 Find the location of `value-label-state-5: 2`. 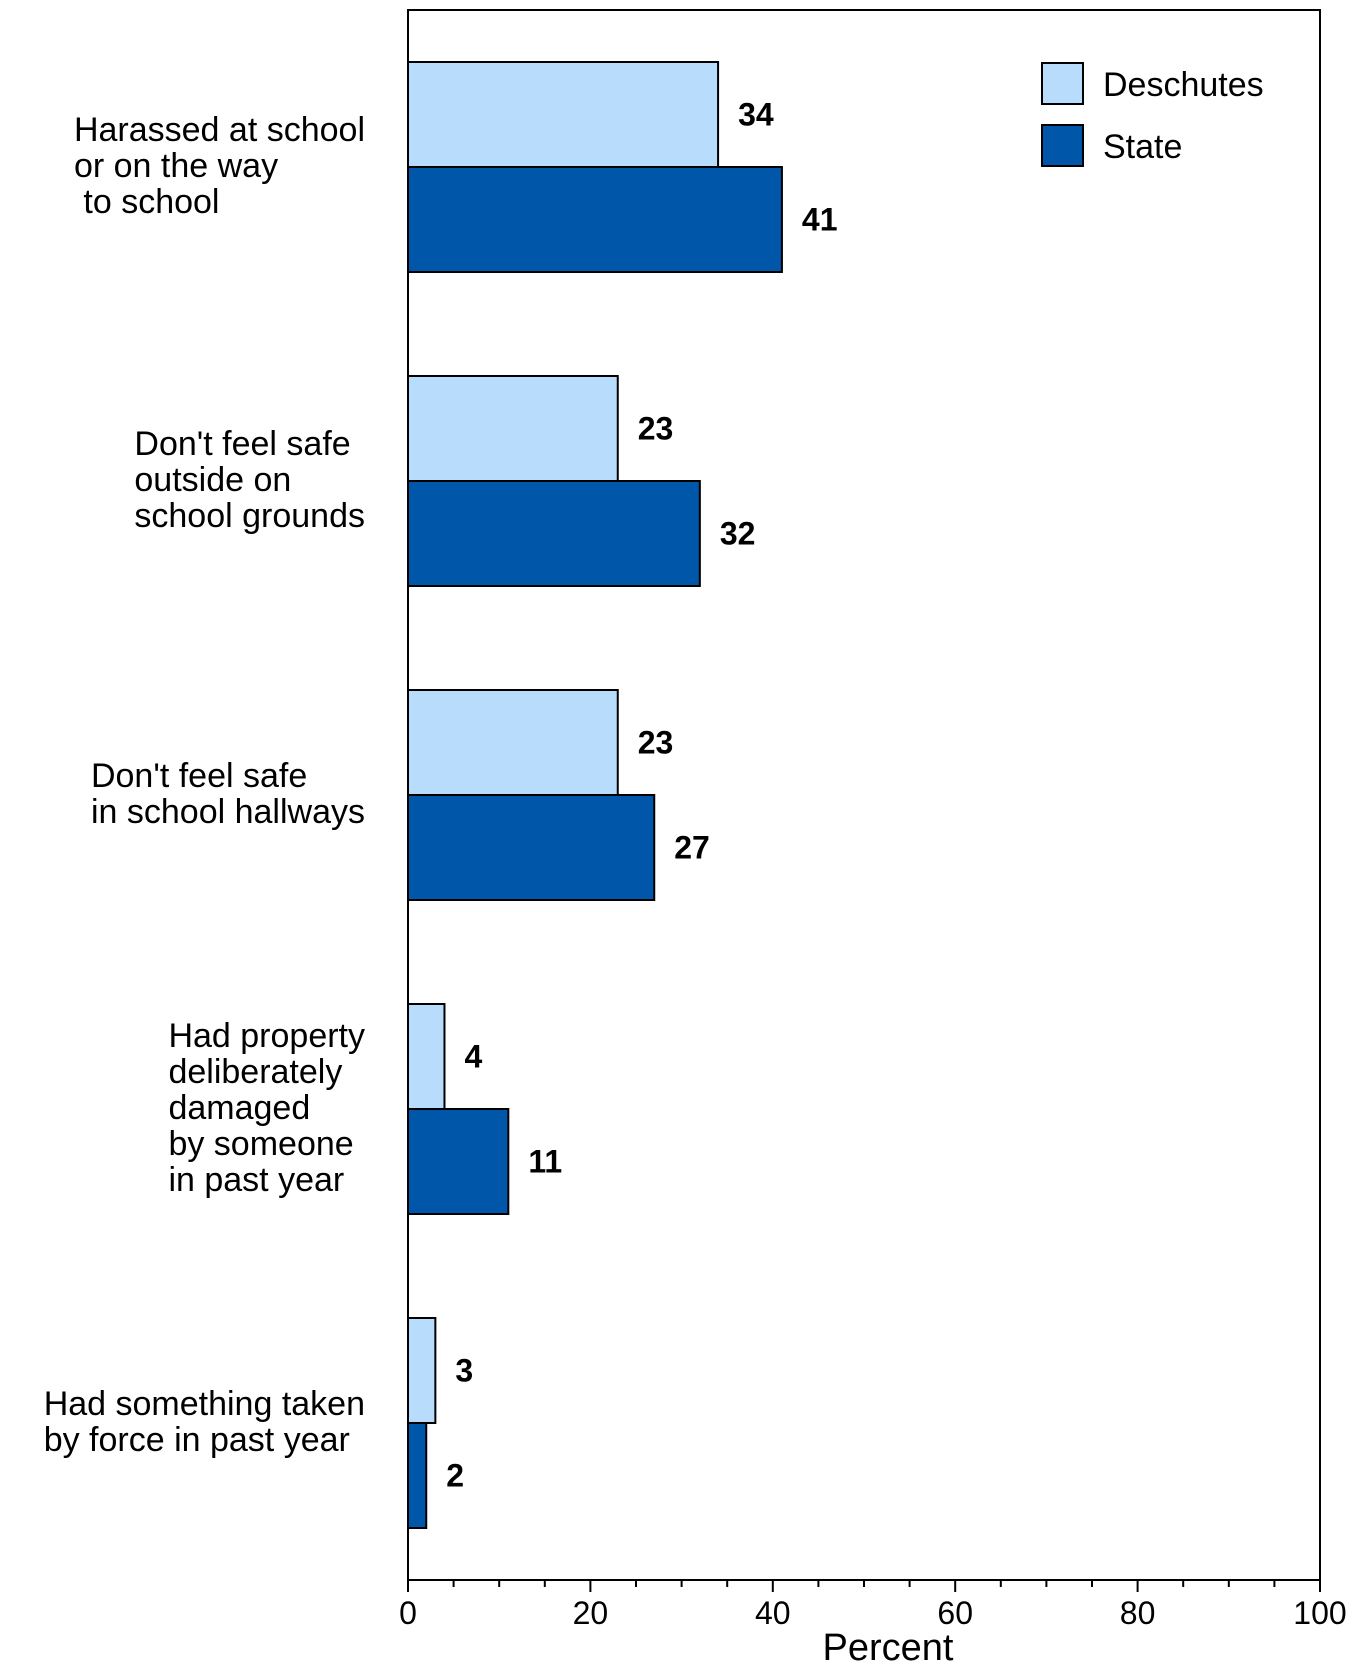

value-label-state-5: 2 is located at coordinates (455, 1476).